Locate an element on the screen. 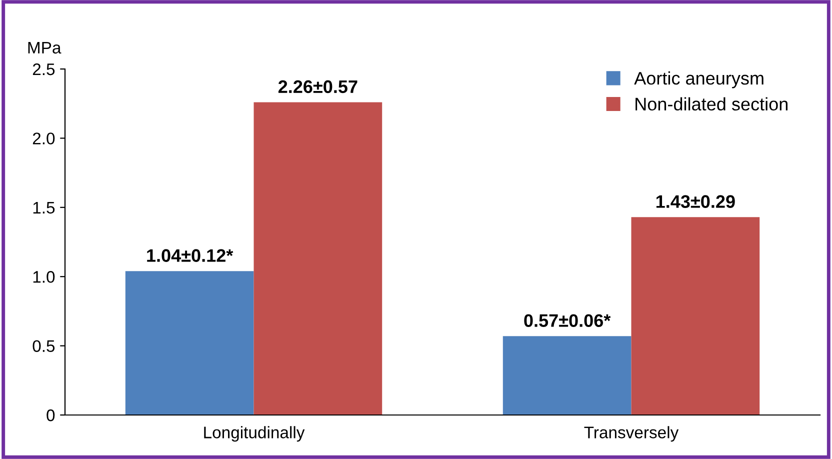 This screenshot has height=459, width=832. data-label: 2.26±0.57 is located at coordinates (318, 87).